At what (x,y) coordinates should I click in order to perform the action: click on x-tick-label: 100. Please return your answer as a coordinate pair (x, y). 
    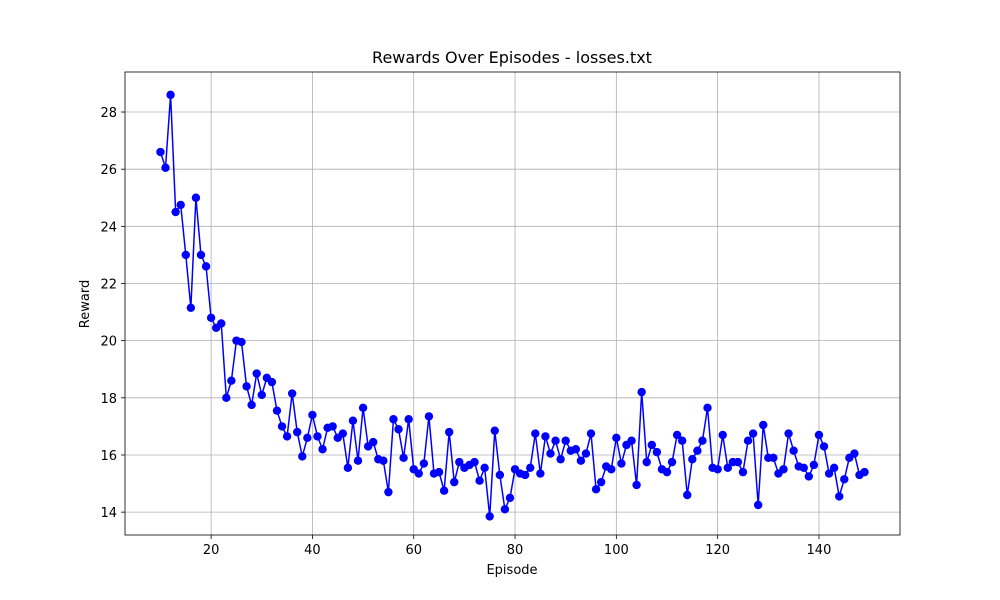
    Looking at the image, I should click on (616, 550).